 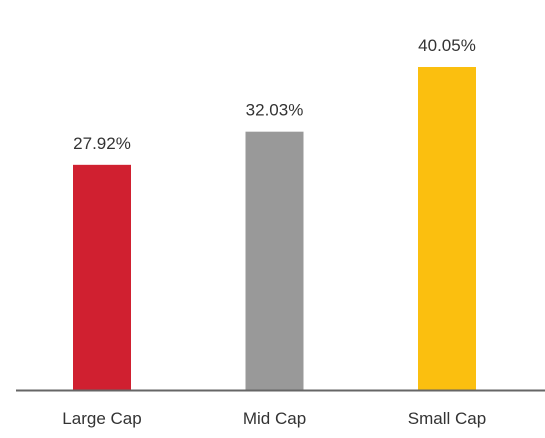 I want to click on data-label-large-cap: 27.92%, so click(x=102, y=143).